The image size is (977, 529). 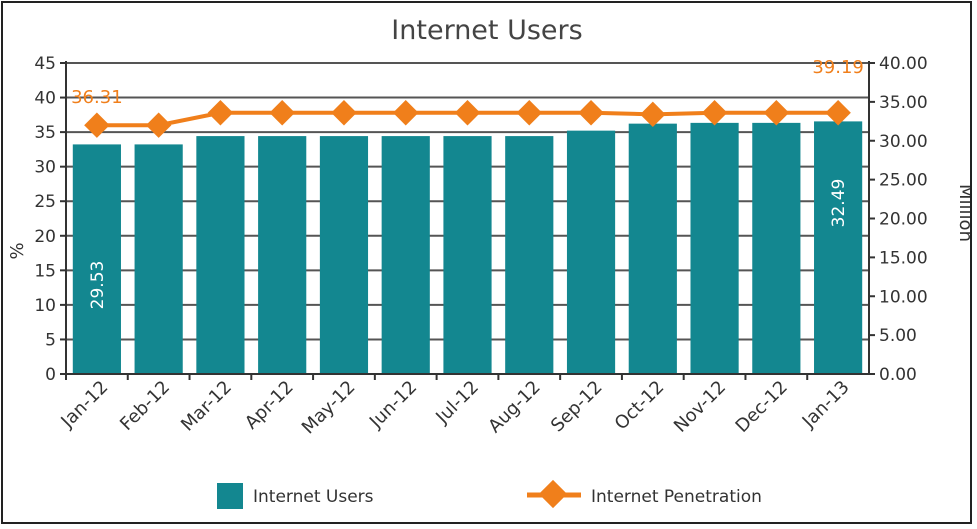 What do you see at coordinates (700, 407) in the screenshot?
I see `x-tick-label: Nov-12` at bounding box center [700, 407].